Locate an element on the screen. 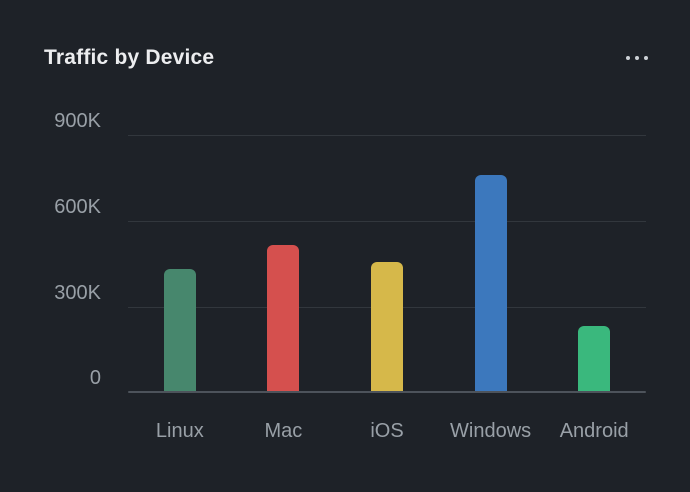 This screenshot has height=492, width=690. card-title: Traffic by Device is located at coordinates (129, 57).